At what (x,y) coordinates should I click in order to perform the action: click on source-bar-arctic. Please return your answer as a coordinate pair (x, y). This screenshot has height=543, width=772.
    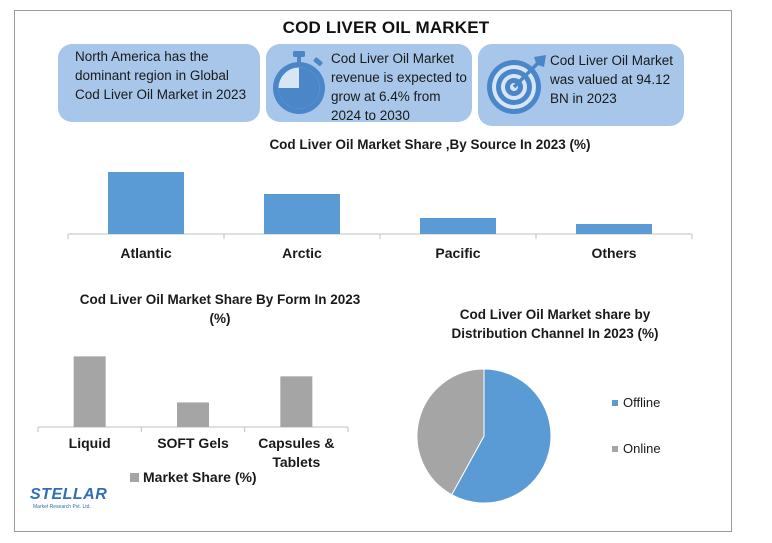
    Looking at the image, I should click on (302, 214).